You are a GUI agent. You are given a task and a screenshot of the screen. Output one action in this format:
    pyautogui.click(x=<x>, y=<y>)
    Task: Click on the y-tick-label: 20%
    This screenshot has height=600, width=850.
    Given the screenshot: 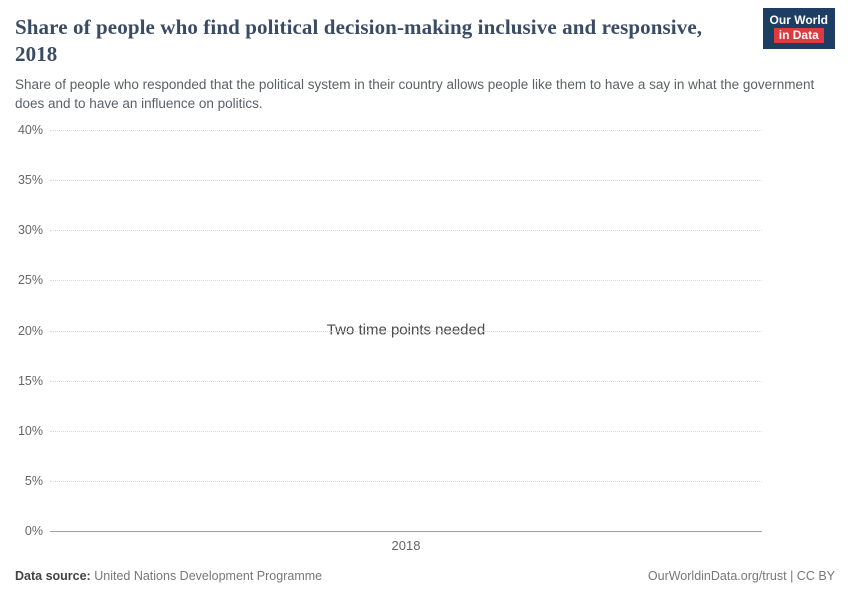 What is the action you would take?
    pyautogui.click(x=30, y=330)
    